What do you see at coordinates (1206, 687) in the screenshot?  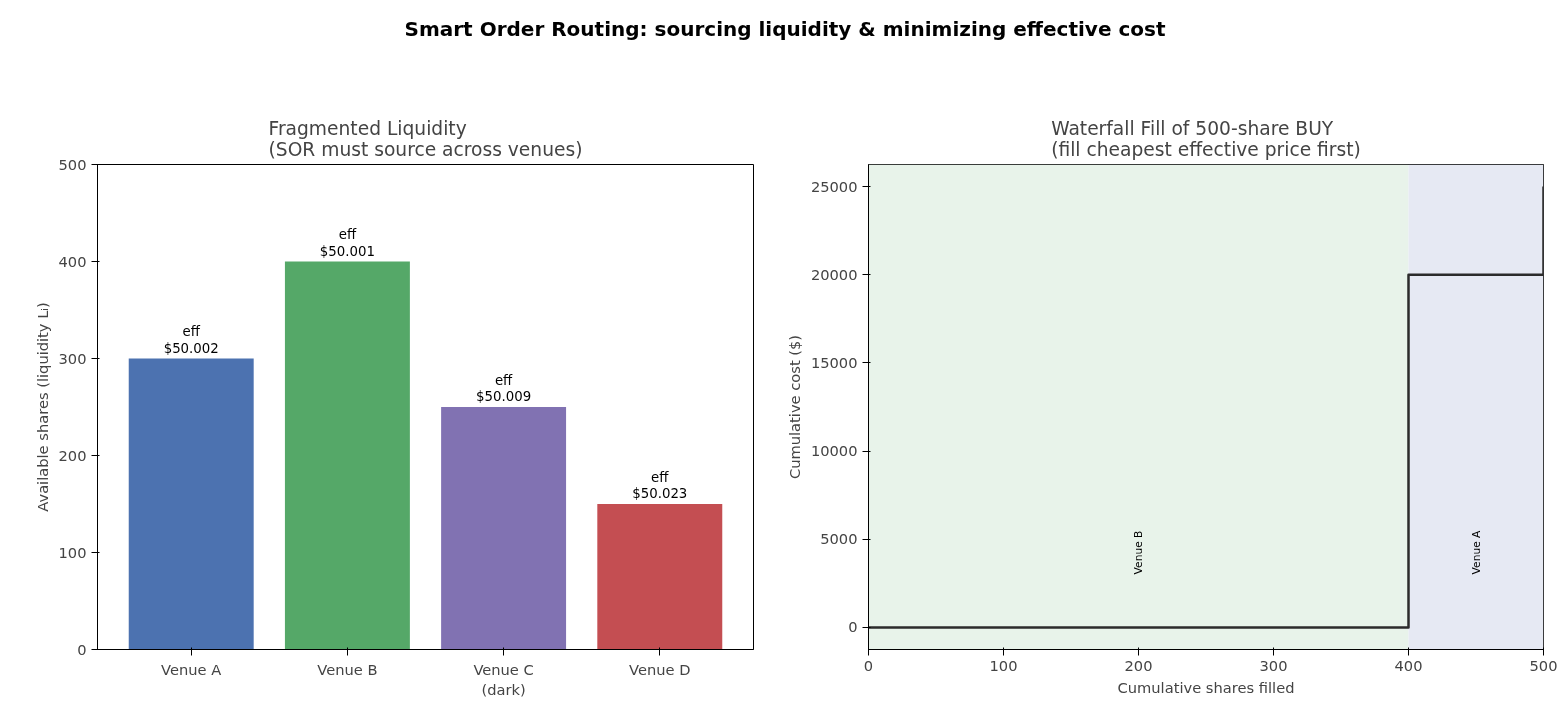 I see `x-axis-title: Cumulative shares filled` at bounding box center [1206, 687].